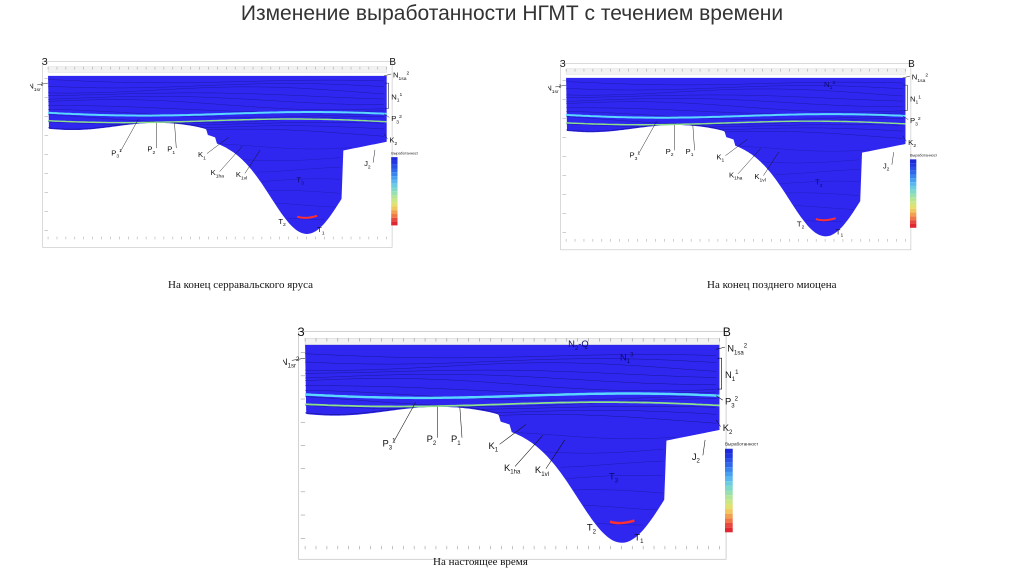 The height and width of the screenshot is (584, 1024). Describe the element at coordinates (396, 119) in the screenshot. I see `label-p32r: P32` at that location.